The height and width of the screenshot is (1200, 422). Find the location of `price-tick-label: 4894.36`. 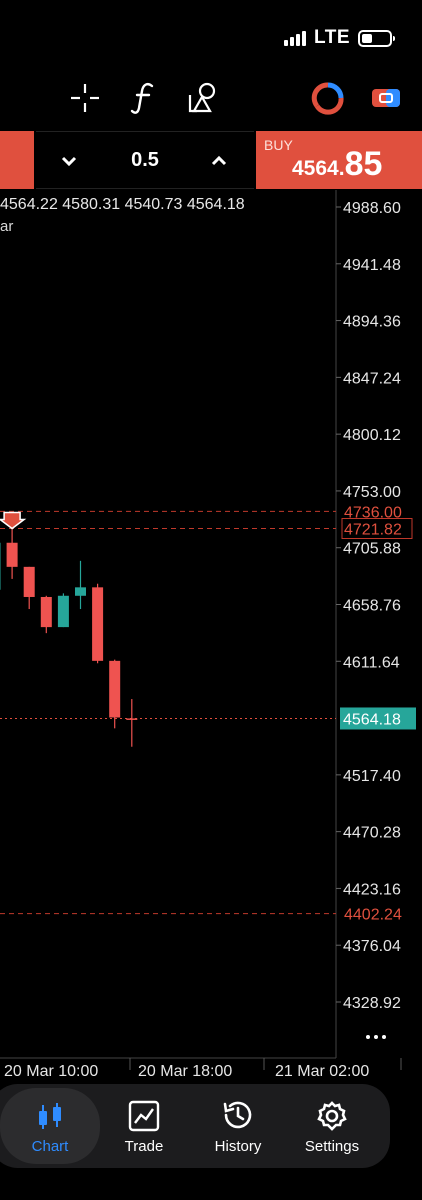

price-tick-label: 4894.36 is located at coordinates (372, 322).